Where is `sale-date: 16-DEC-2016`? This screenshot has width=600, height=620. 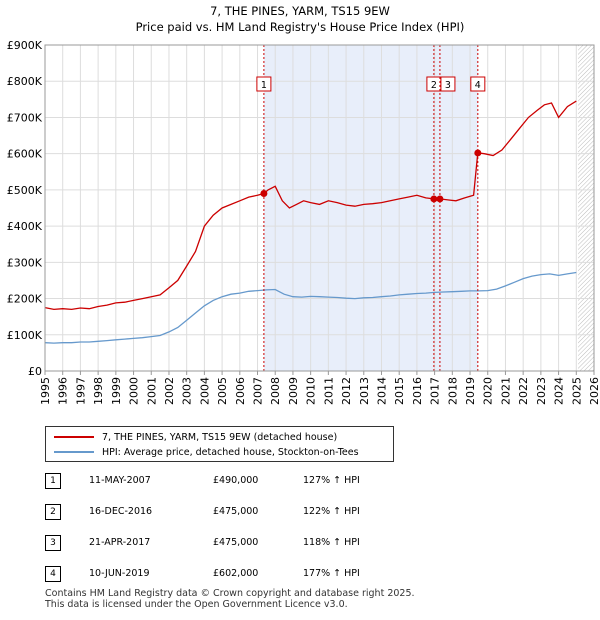 sale-date: 16-DEC-2016 is located at coordinates (121, 511).